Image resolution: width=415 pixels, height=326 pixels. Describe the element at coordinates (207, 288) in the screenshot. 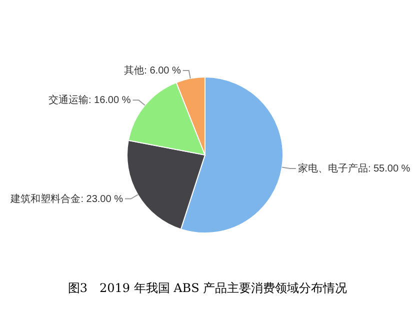

I see `text: 图3 2019 年我国 ABS 产品主要消费领域分布情况` at that location.